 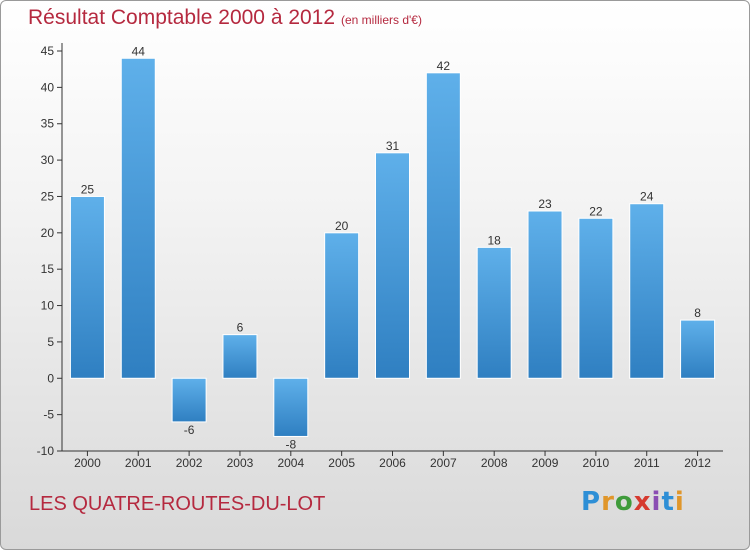 I want to click on x-tick-label: 2009, so click(x=545, y=463).